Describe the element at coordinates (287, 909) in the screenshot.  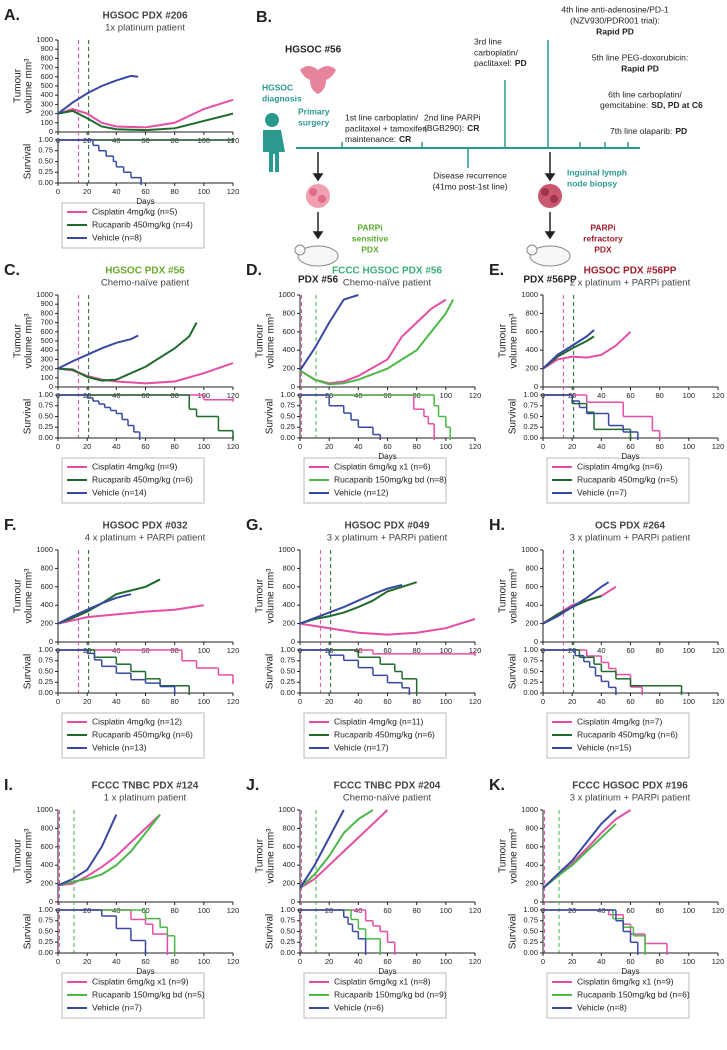
I see `y-tick-label: 1.00` at that location.